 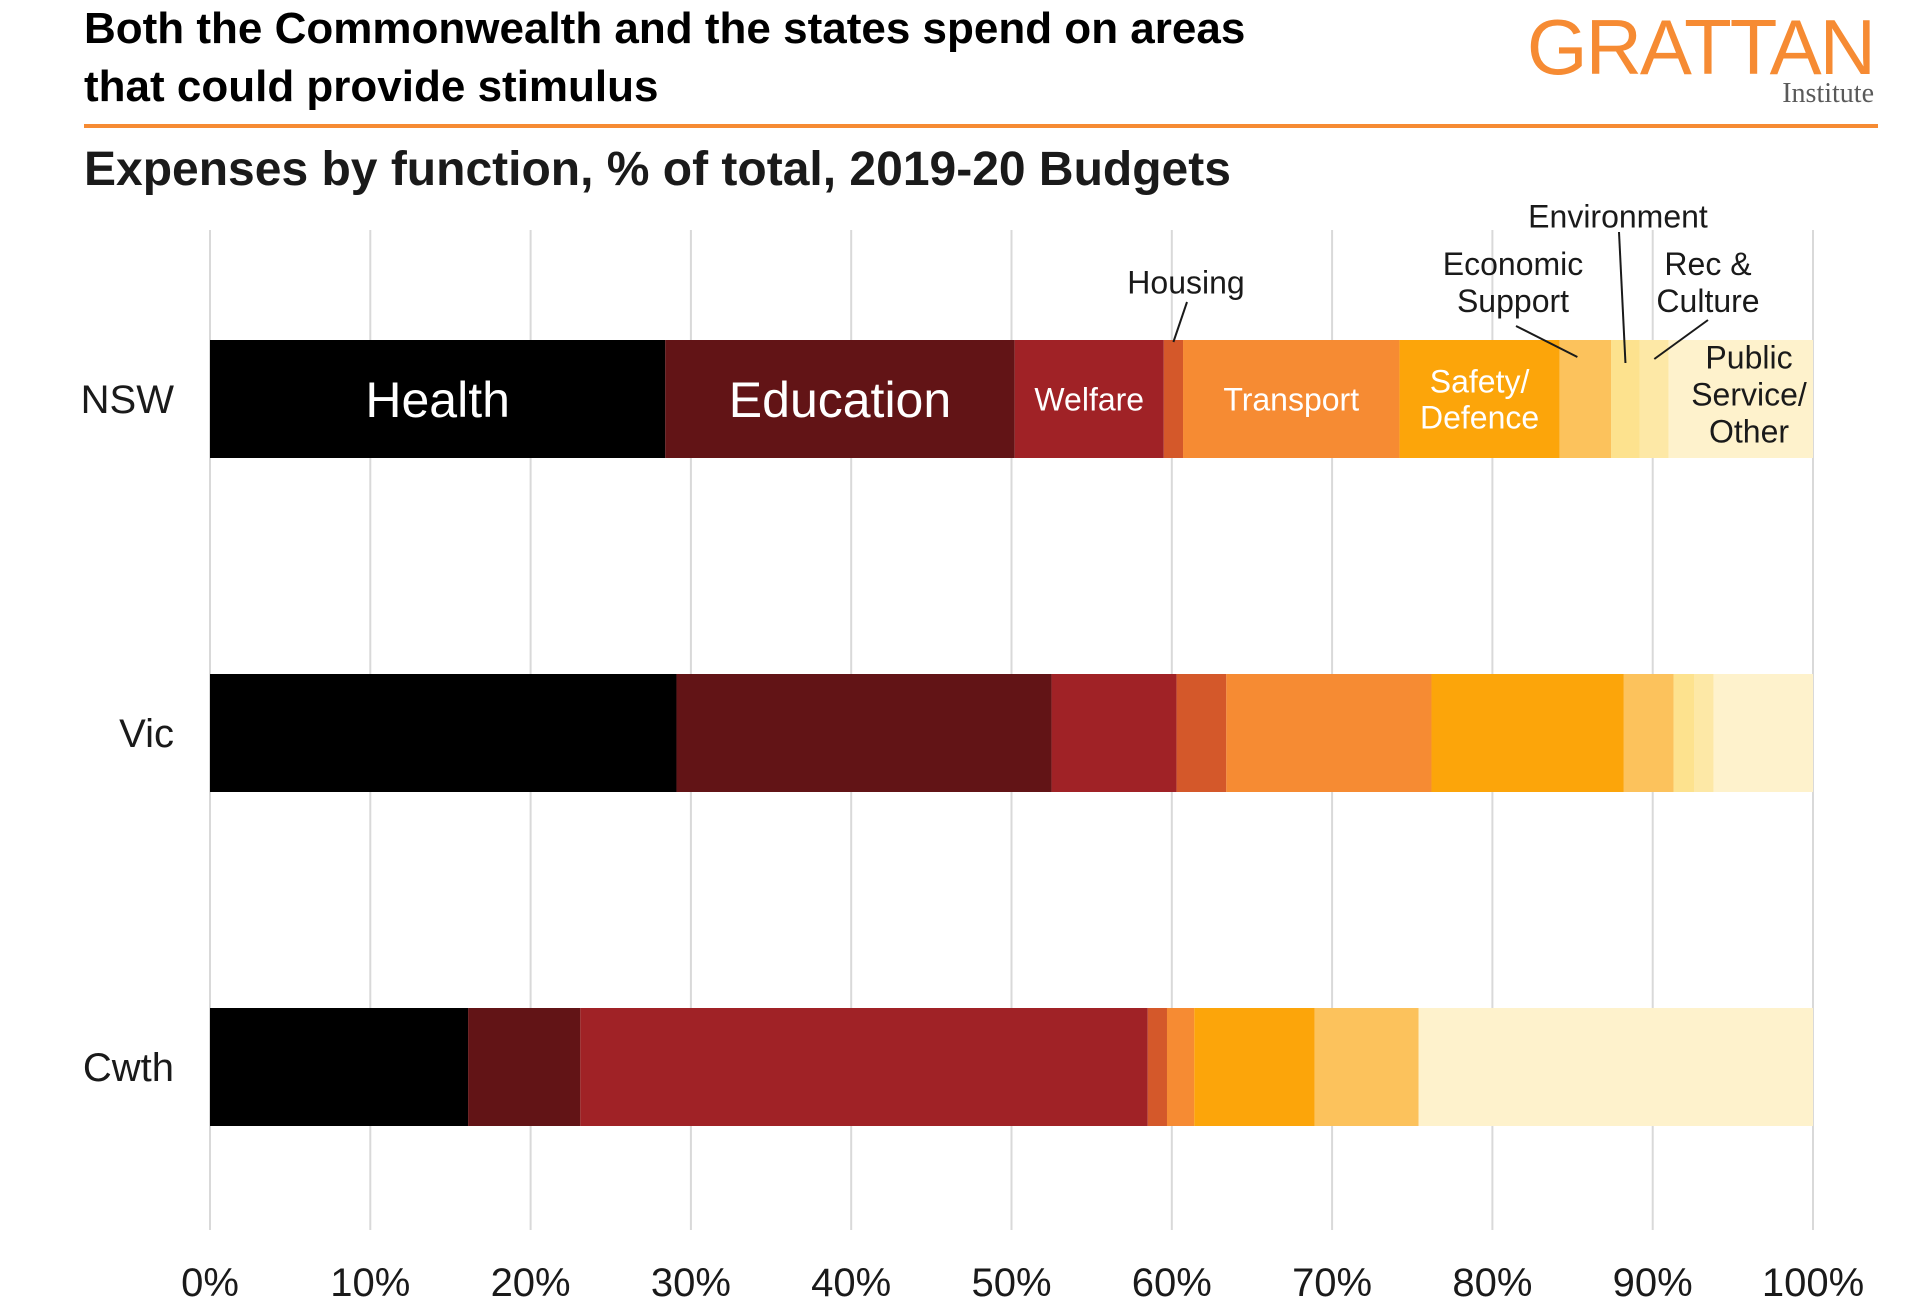 I want to click on callout-line-economic-support, so click(x=1546, y=341).